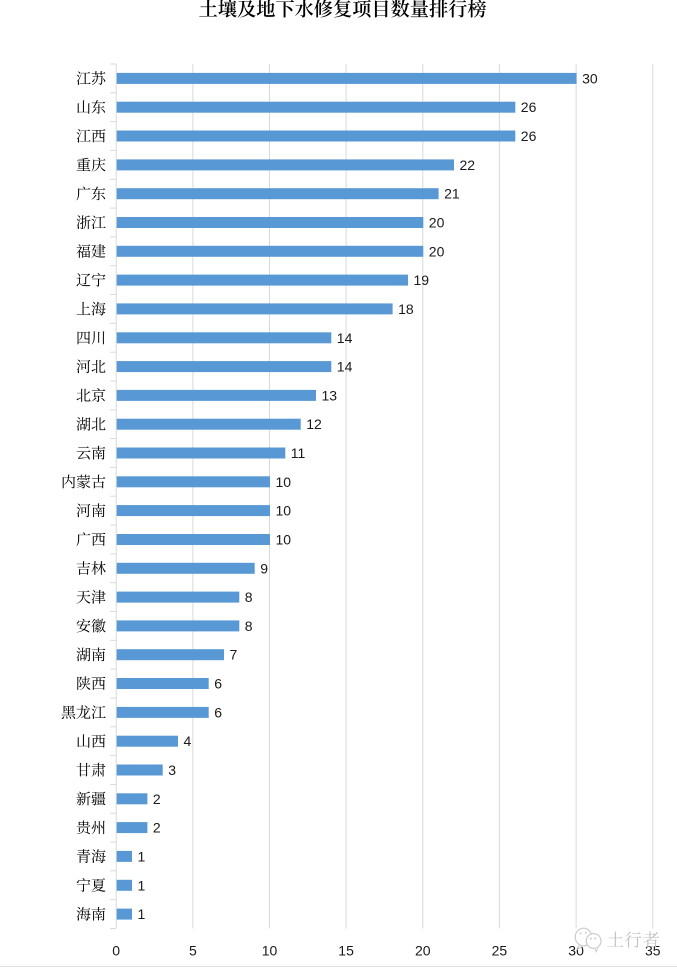 This screenshot has height=970, width=677. I want to click on svg-text: 18, so click(406, 309).